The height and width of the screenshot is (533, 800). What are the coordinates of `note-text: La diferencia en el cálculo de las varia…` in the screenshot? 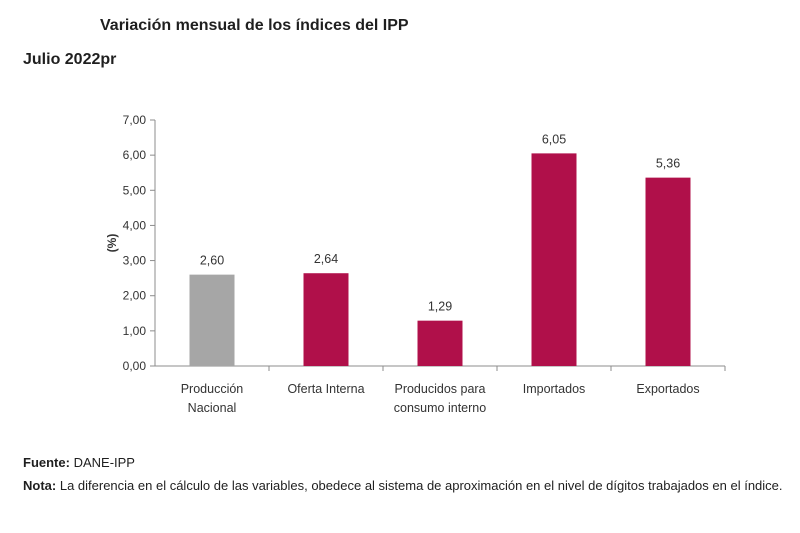 It's located at (421, 485).